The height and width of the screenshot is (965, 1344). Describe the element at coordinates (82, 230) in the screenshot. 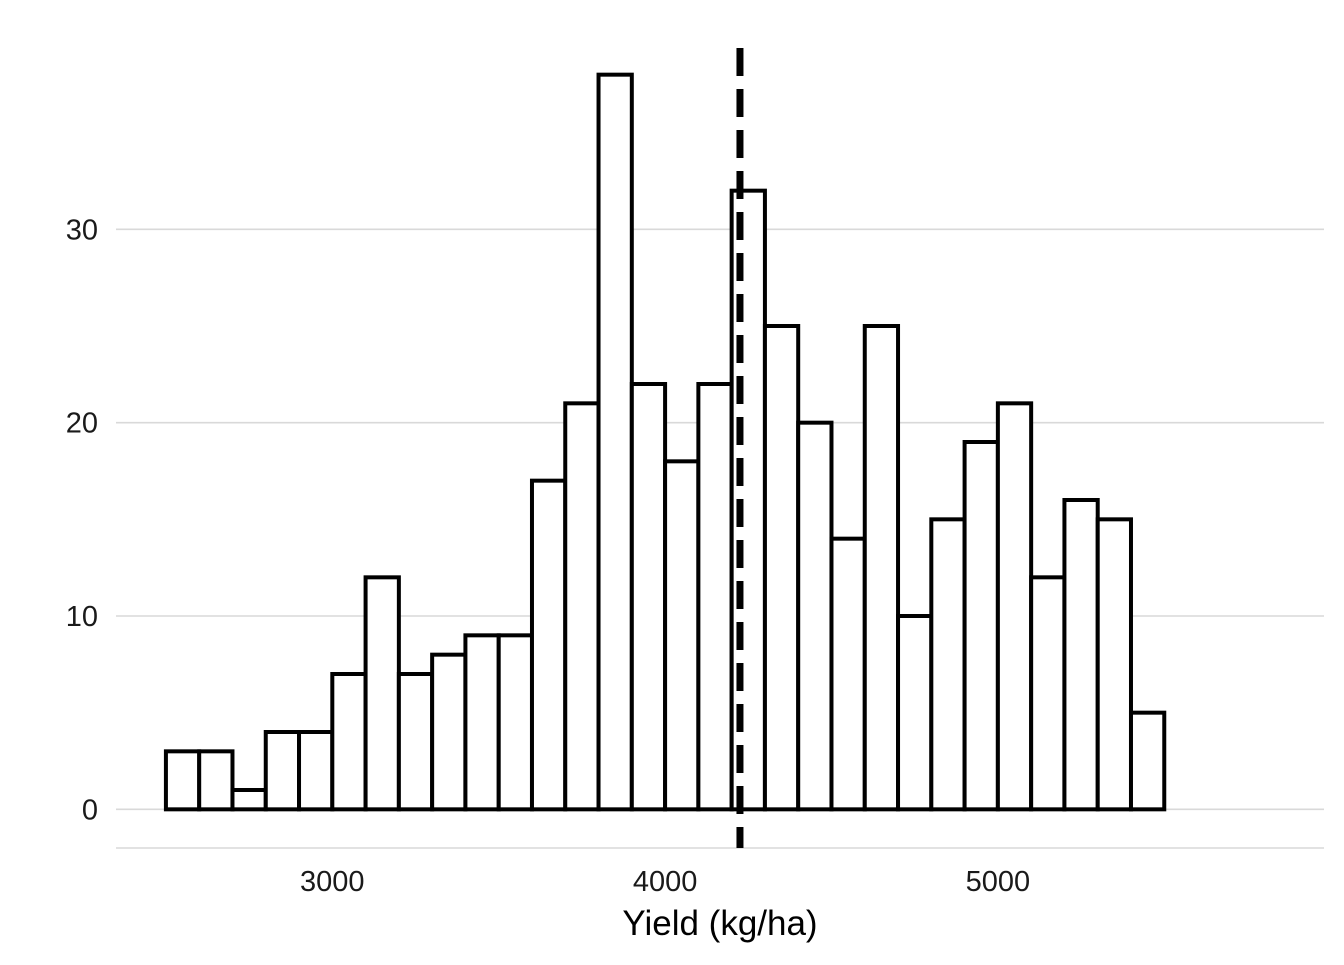

I see `y-tick-label: 30` at that location.